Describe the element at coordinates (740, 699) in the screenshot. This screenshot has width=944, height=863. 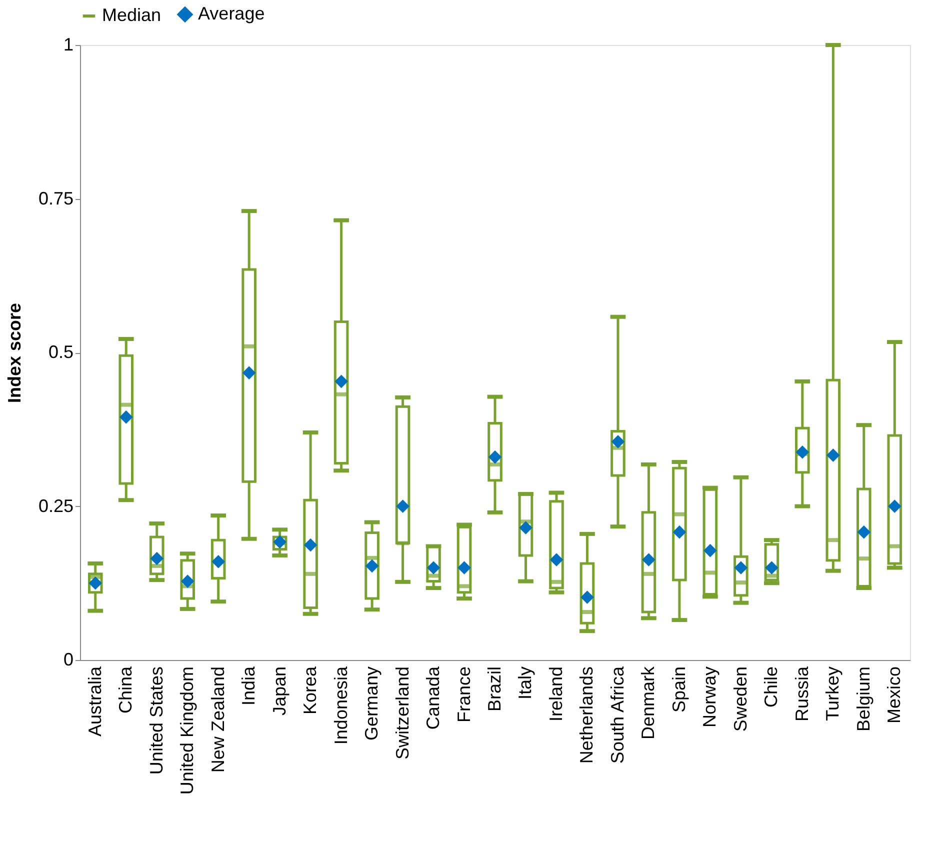
I see `x-tick-label: Sweden` at that location.